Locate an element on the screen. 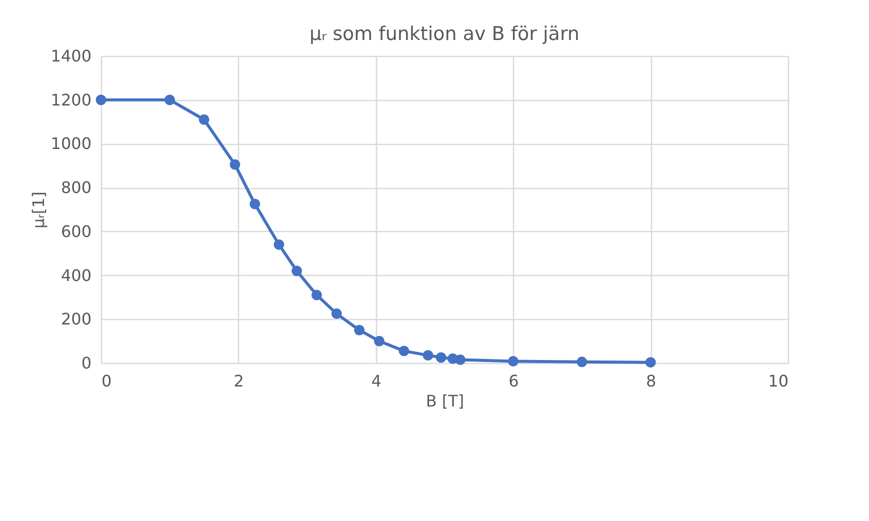  x-tick-label: 0 is located at coordinates (107, 381).